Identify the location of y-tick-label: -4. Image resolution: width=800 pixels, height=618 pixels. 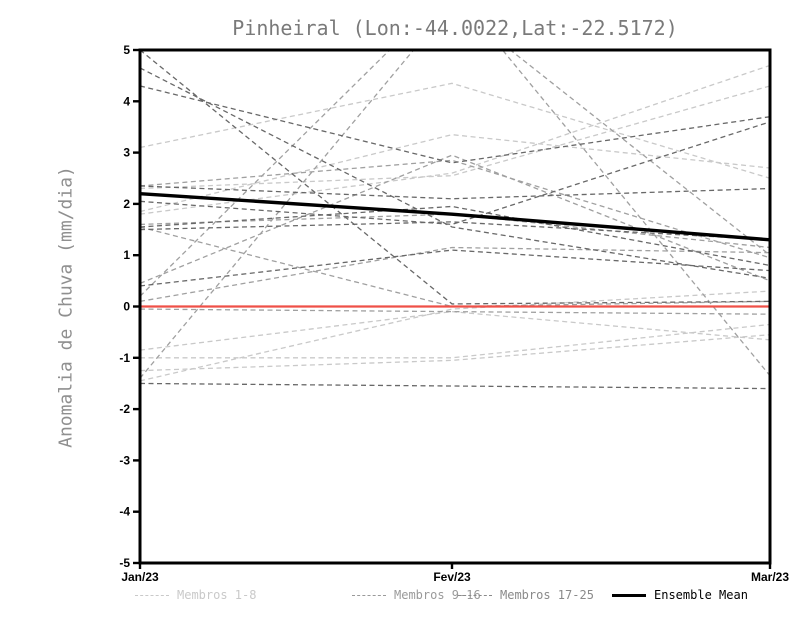
(124, 512).